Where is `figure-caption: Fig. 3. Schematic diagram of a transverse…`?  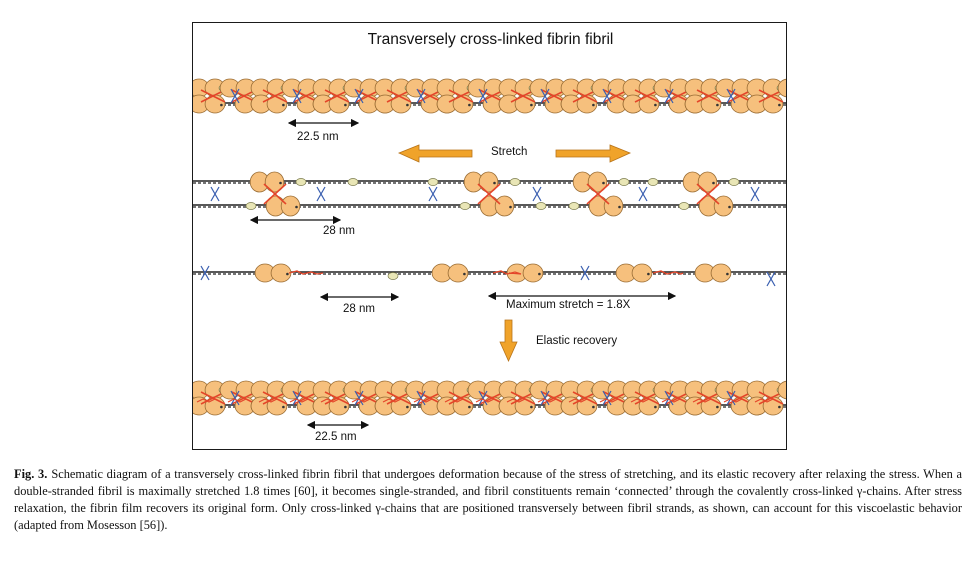 figure-caption: Fig. 3. Schematic diagram of a transverse… is located at coordinates (488, 500).